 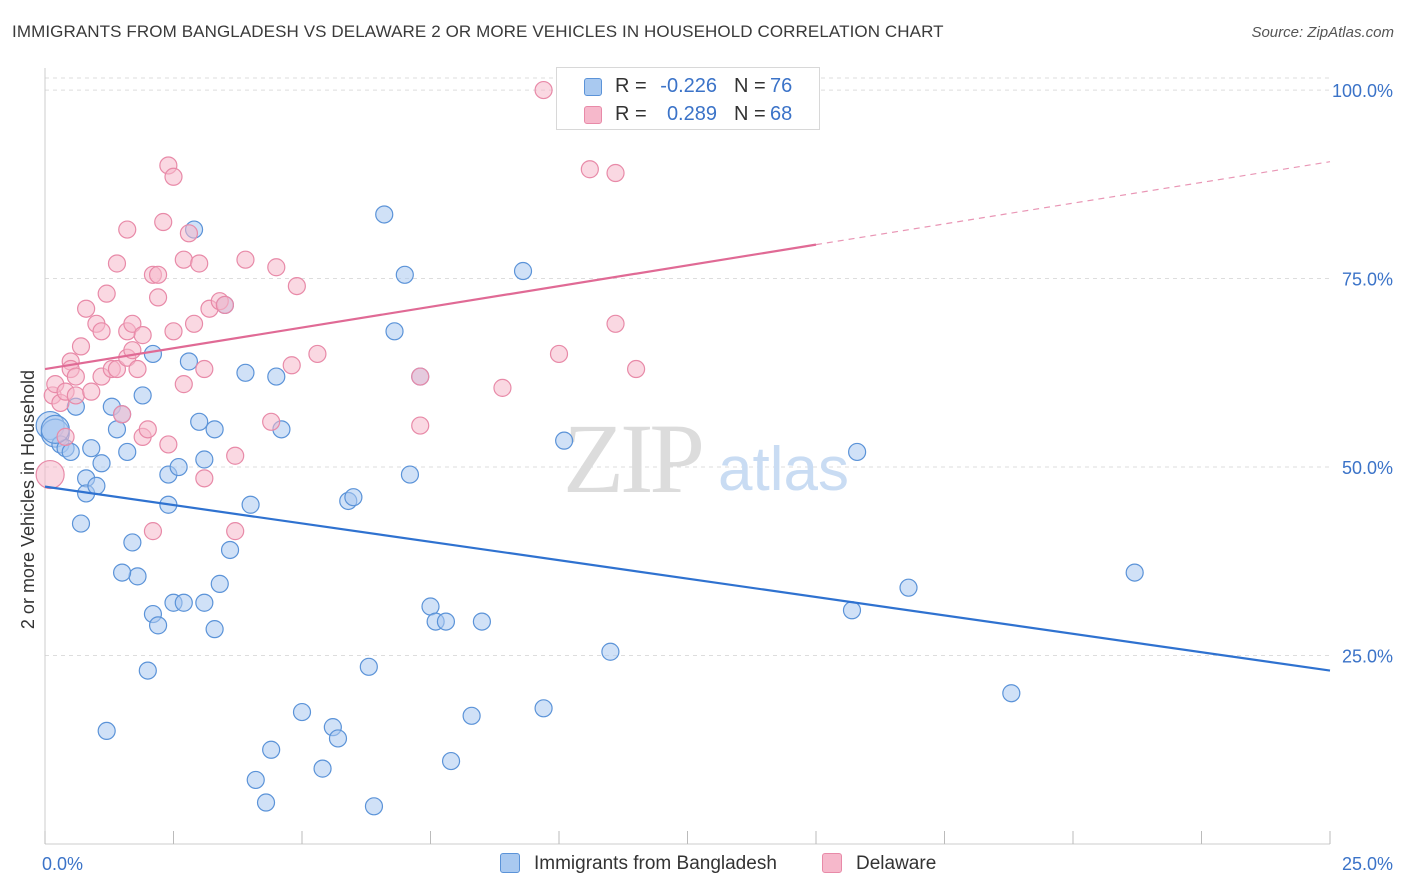 What do you see at coordinates (1322, 32) in the screenshot?
I see `source-label: Source: ZipAtlas.com` at bounding box center [1322, 32].